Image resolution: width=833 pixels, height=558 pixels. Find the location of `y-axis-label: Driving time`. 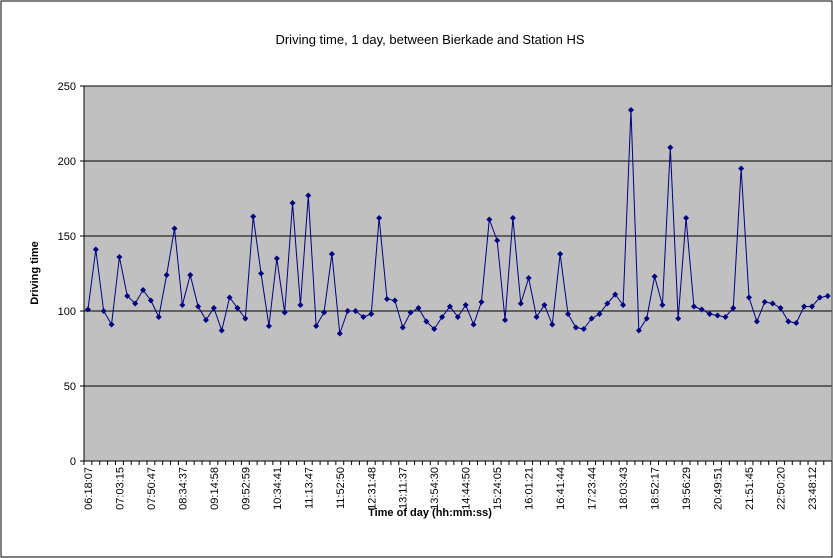

y-axis-label: Driving time is located at coordinates (35, 273).